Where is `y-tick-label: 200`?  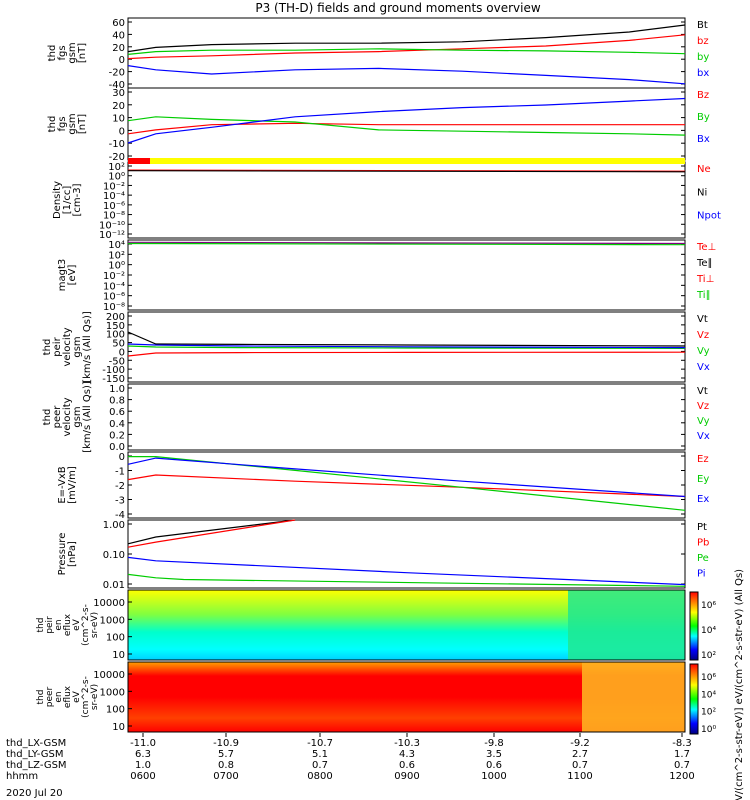
y-tick-label: 200 is located at coordinates (115, 317).